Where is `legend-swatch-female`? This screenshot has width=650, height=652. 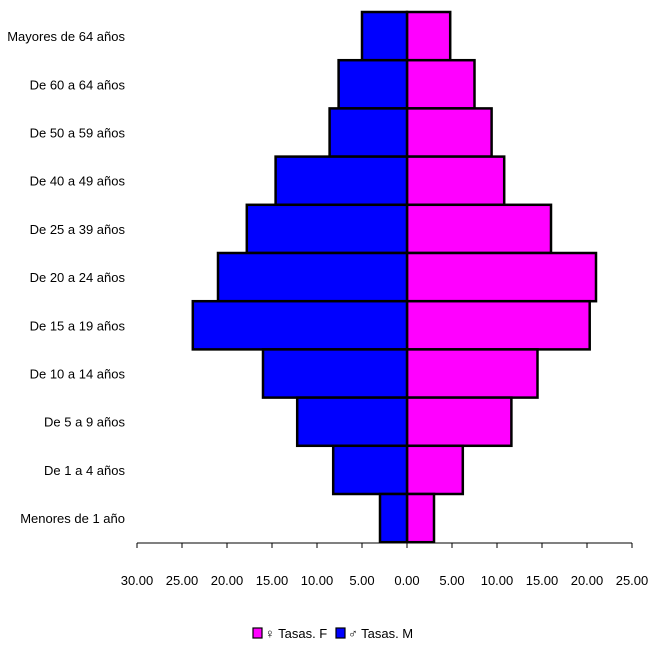
legend-swatch-female is located at coordinates (257, 633).